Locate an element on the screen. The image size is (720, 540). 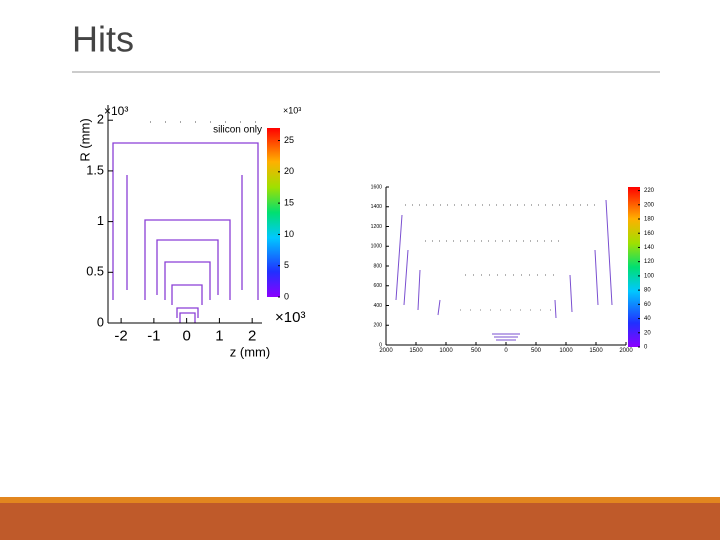
y-tick-label: 200 is located at coordinates (378, 326).